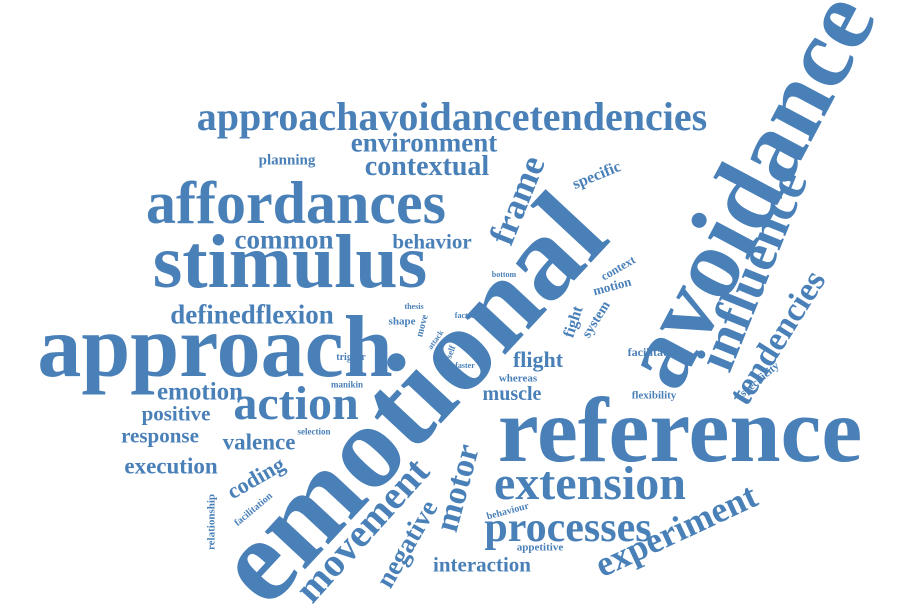  What do you see at coordinates (424, 142) in the screenshot?
I see `word-environment: environment` at bounding box center [424, 142].